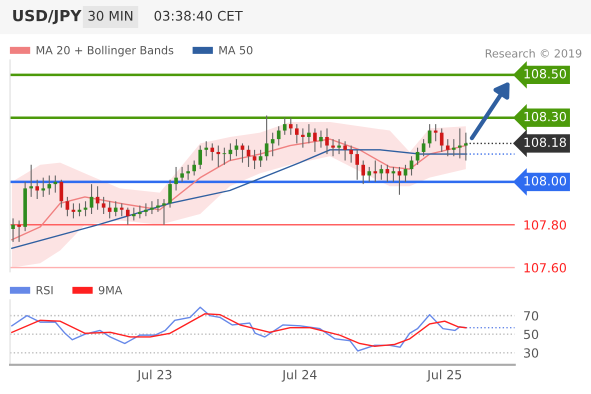  Describe the element at coordinates (105, 51) in the screenshot. I see `legend-label: MA 20 + Bollinger Bands` at that location.